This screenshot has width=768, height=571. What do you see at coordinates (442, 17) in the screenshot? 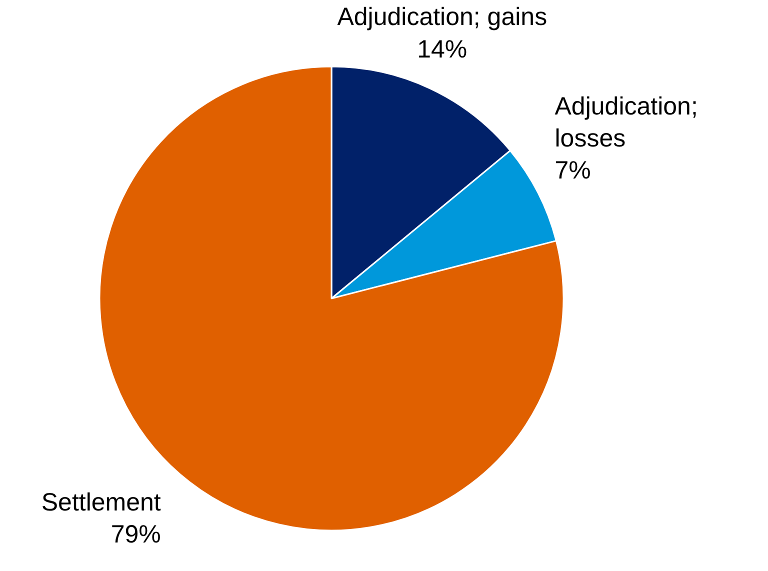
I see `slice-label: Adjudication; gains` at bounding box center [442, 17].